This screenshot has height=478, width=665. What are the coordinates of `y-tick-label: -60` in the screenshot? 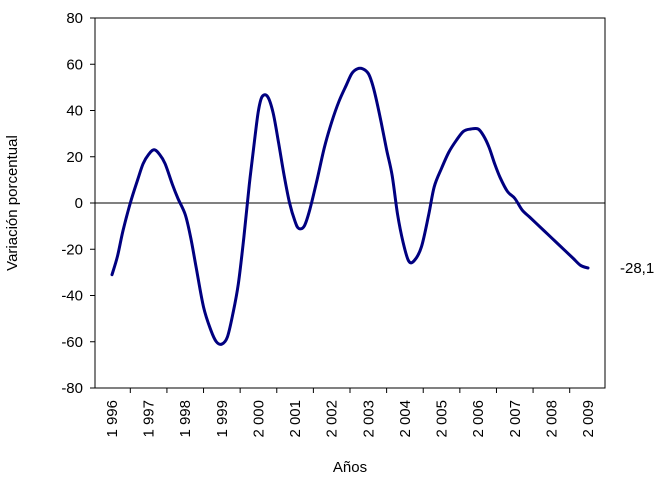 It's located at (72, 342).